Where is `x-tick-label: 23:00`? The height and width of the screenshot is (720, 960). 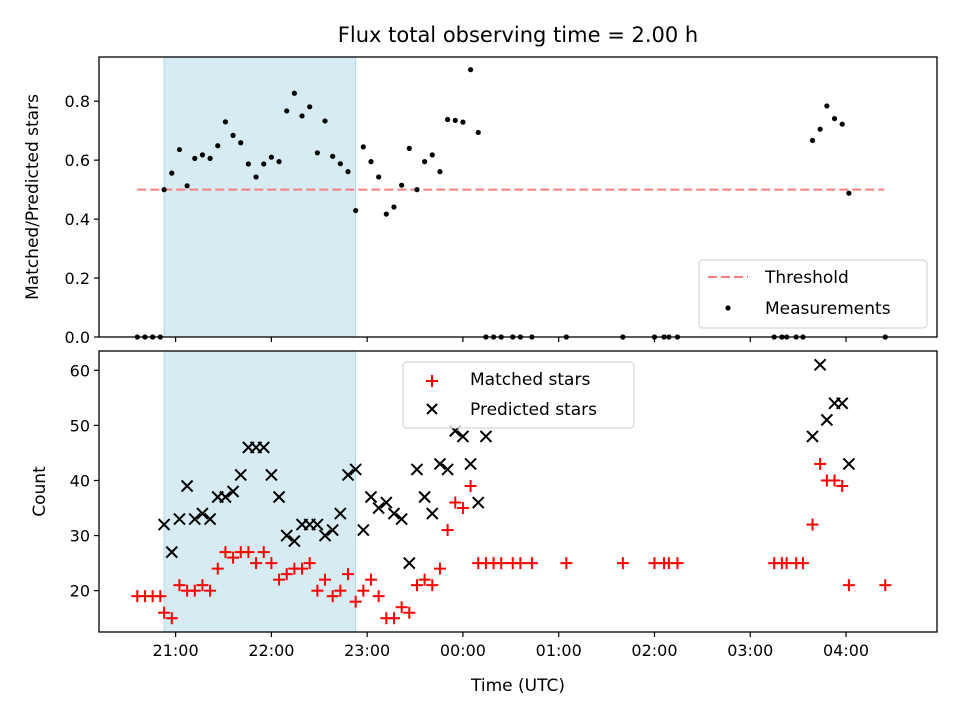 x-tick-label: 23:00 is located at coordinates (367, 650).